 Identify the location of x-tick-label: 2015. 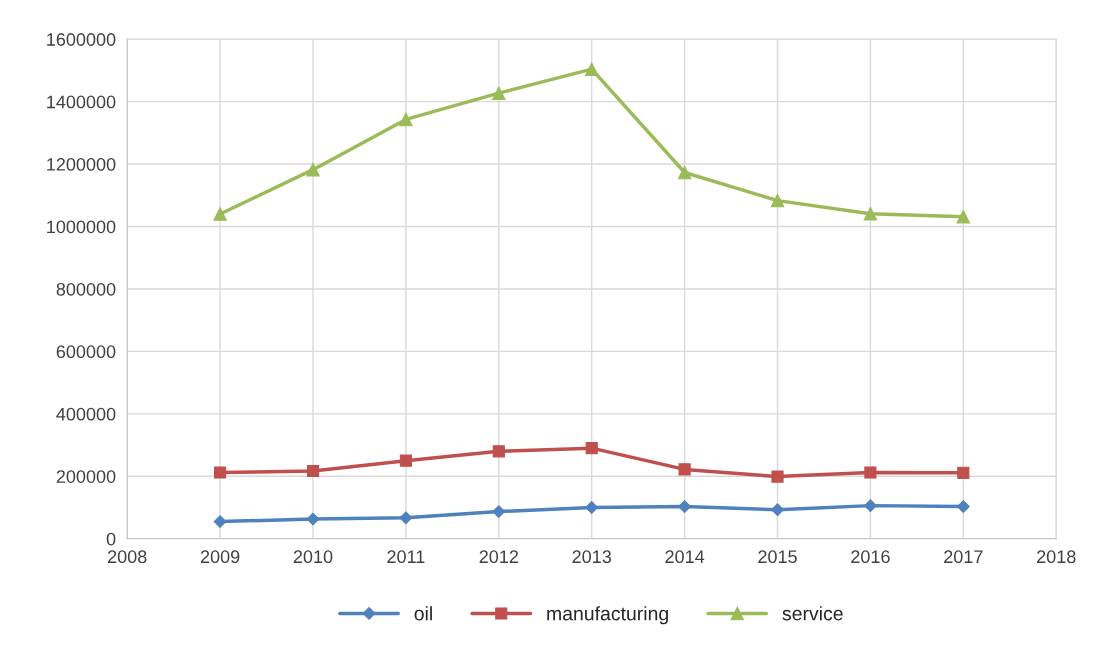
(777, 557).